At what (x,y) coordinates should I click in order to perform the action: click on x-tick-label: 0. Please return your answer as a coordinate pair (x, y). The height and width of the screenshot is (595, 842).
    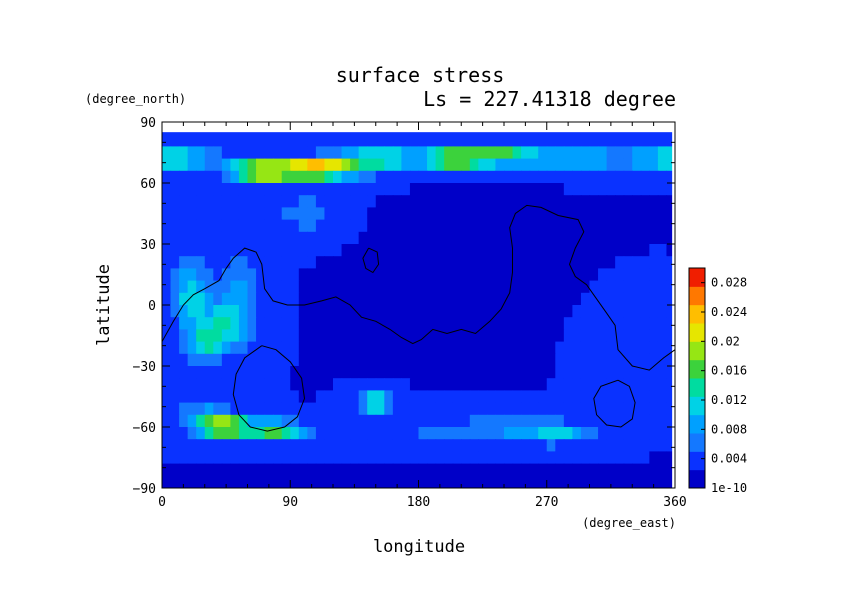
    Looking at the image, I should click on (162, 502).